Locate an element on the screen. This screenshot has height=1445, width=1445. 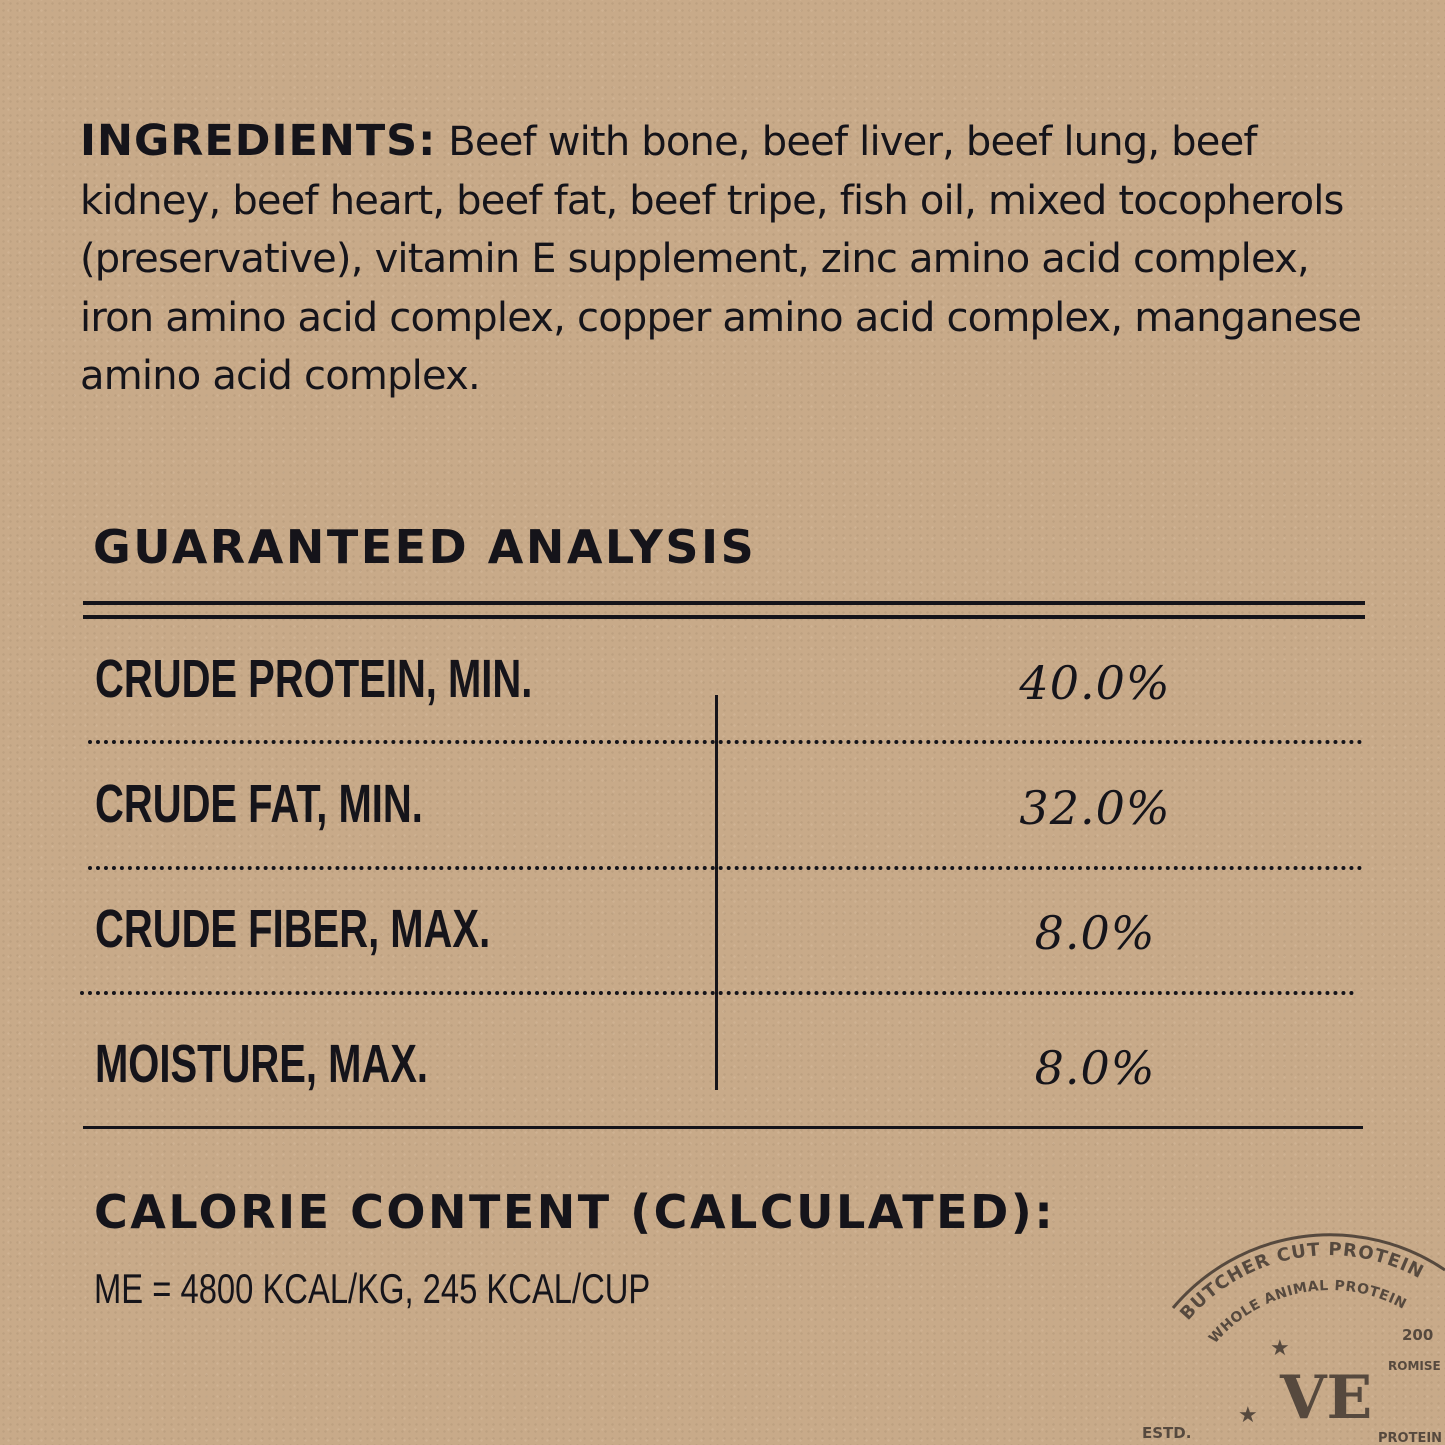
analysis-row: MOISTURE, MAX. is located at coordinates (320, 1064).